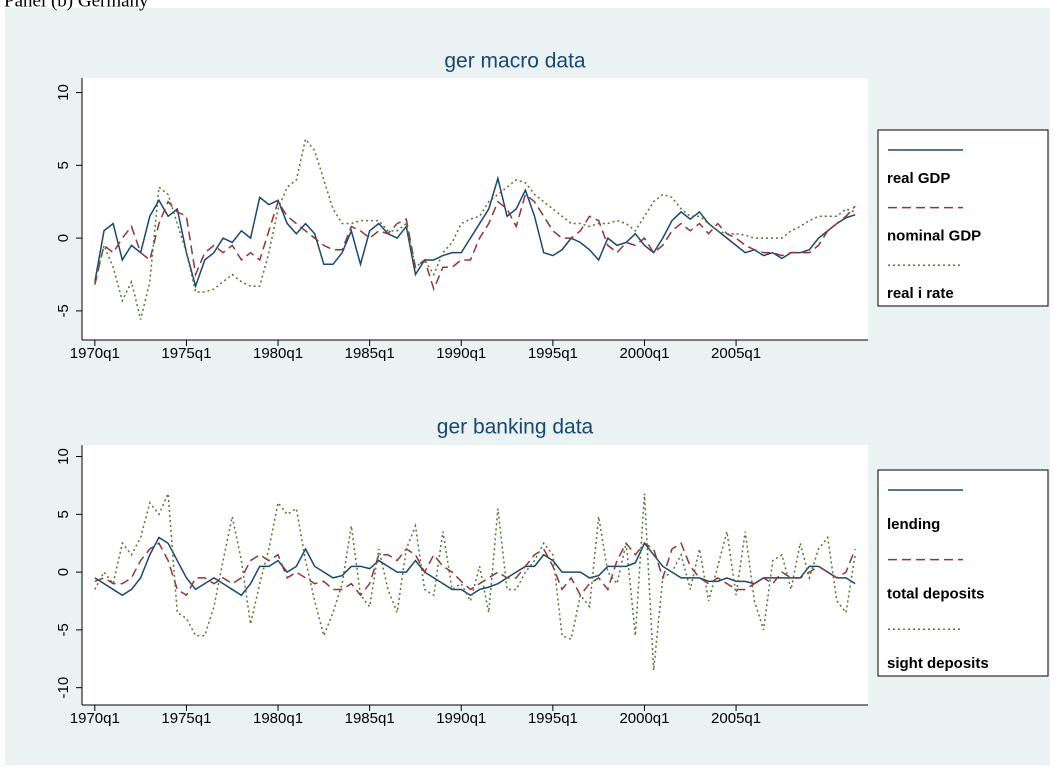 This screenshot has width=1054, height=769. I want to click on chart-title: ger macro data, so click(515, 61).